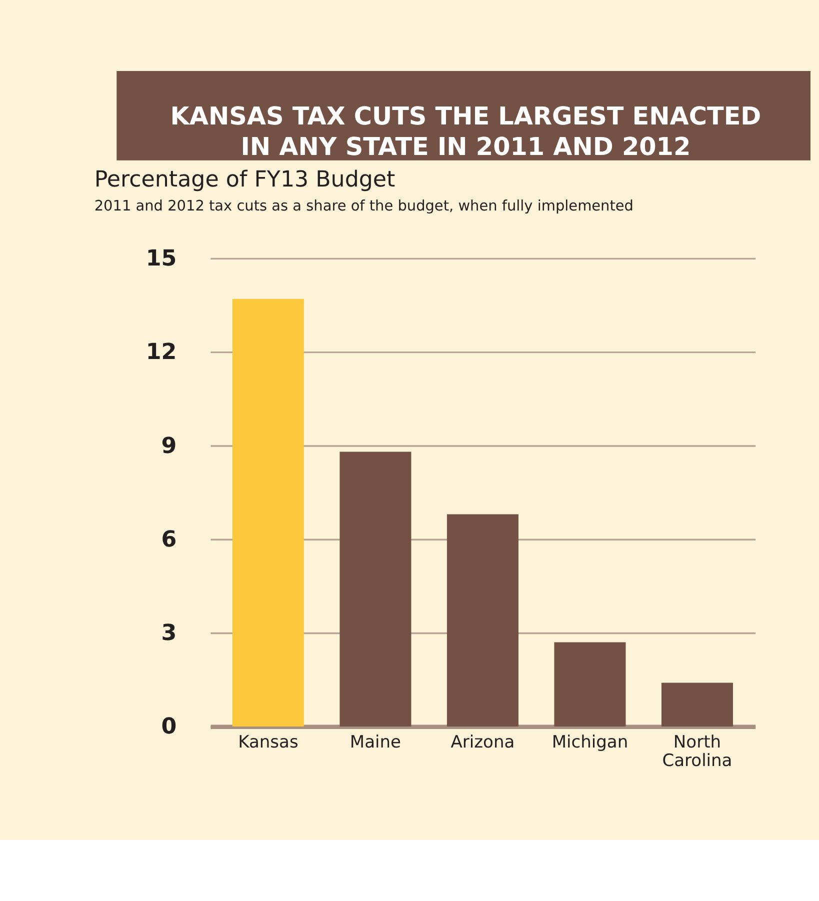 Image resolution: width=819 pixels, height=901 pixels. I want to click on x-tick-label: Maine, so click(376, 742).